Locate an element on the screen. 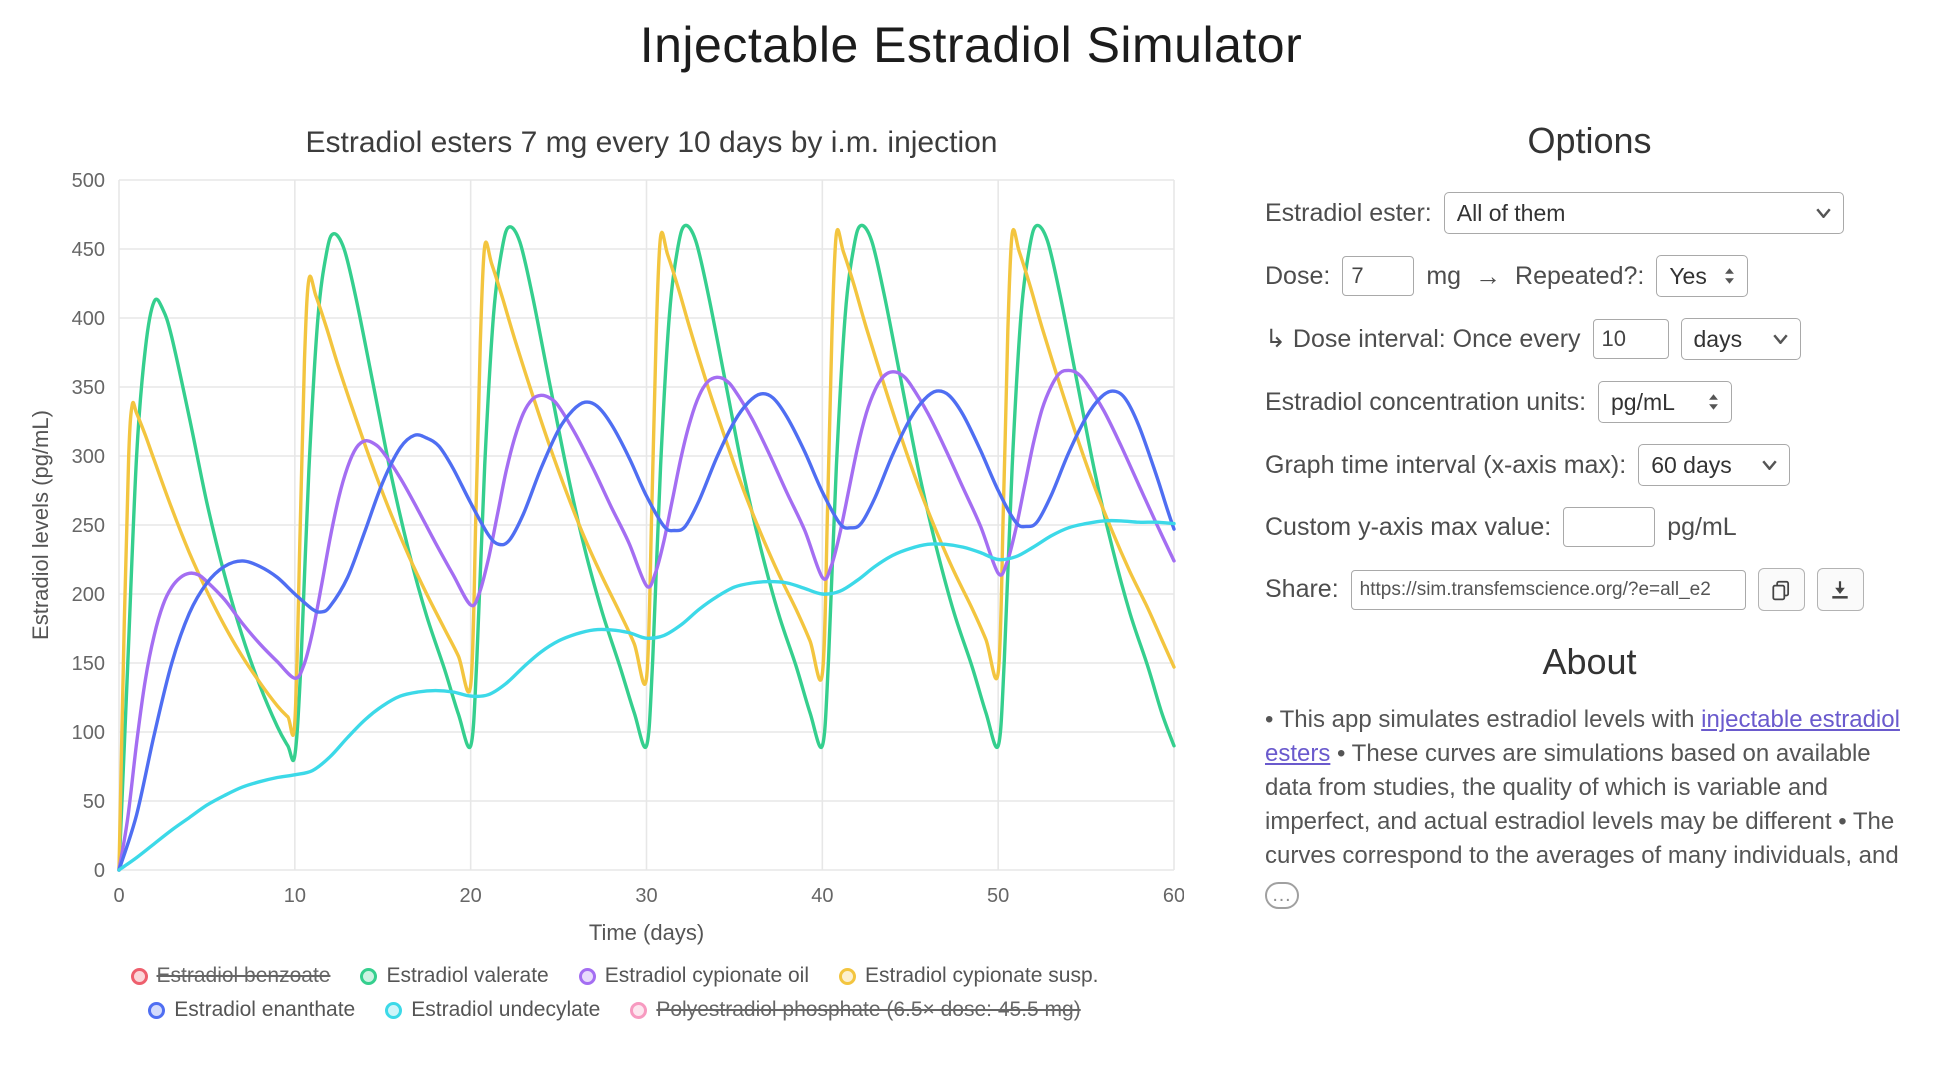  legend-item: Estradiol enanthate is located at coordinates (251, 1010).